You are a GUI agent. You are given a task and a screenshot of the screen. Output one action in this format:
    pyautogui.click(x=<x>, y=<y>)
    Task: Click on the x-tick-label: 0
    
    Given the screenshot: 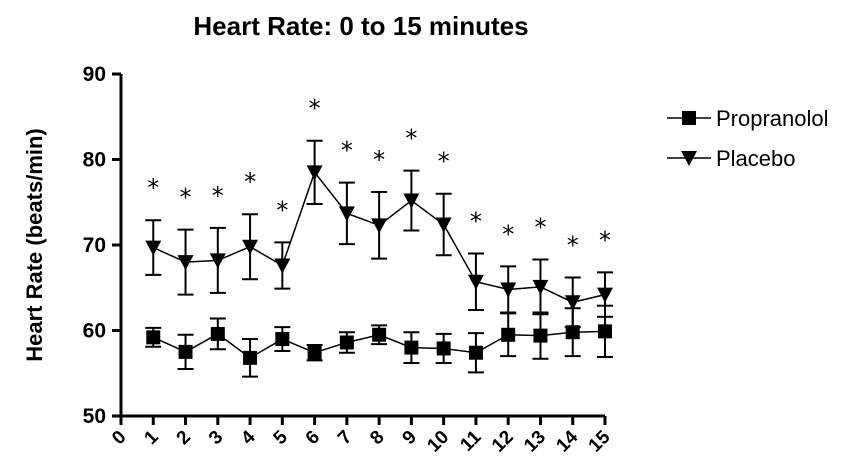 What is the action you would take?
    pyautogui.click(x=119, y=438)
    